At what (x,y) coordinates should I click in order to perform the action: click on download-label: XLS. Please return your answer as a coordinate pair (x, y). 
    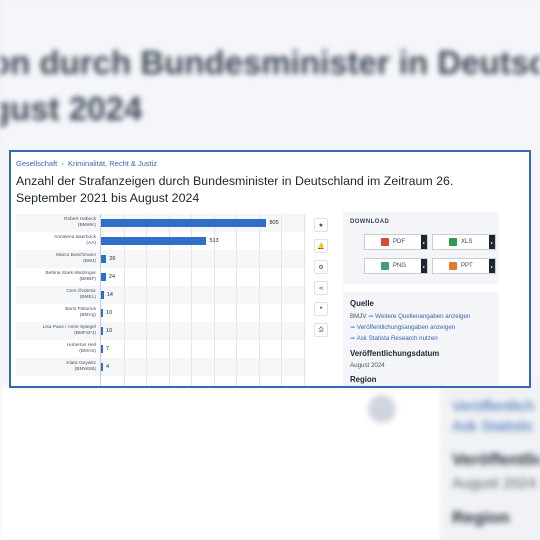
    Looking at the image, I should click on (467, 242).